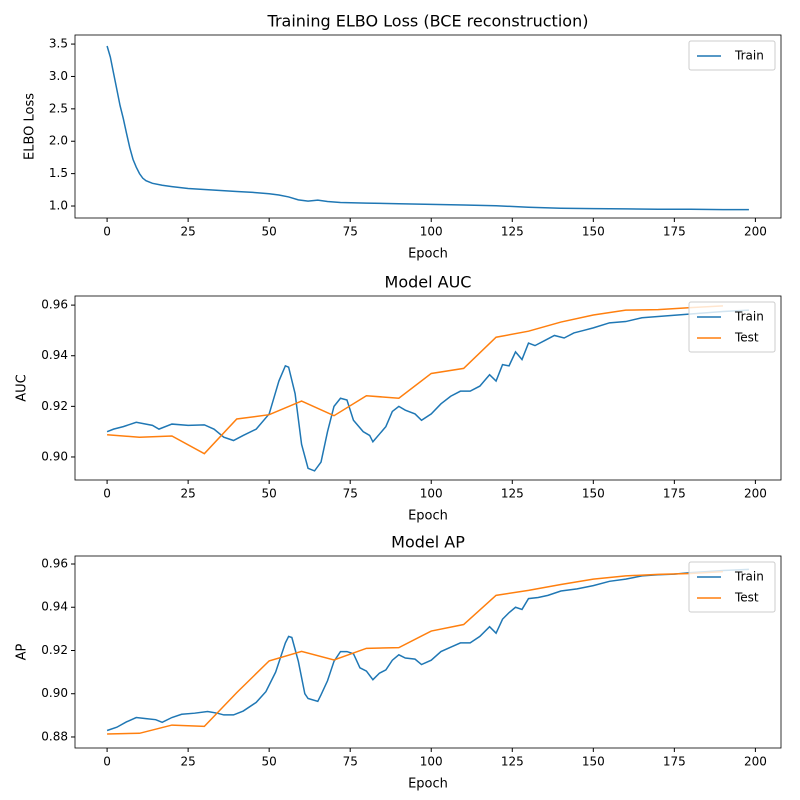 The width and height of the screenshot is (800, 800). I want to click on y-axis-label: AUC, so click(22, 388).